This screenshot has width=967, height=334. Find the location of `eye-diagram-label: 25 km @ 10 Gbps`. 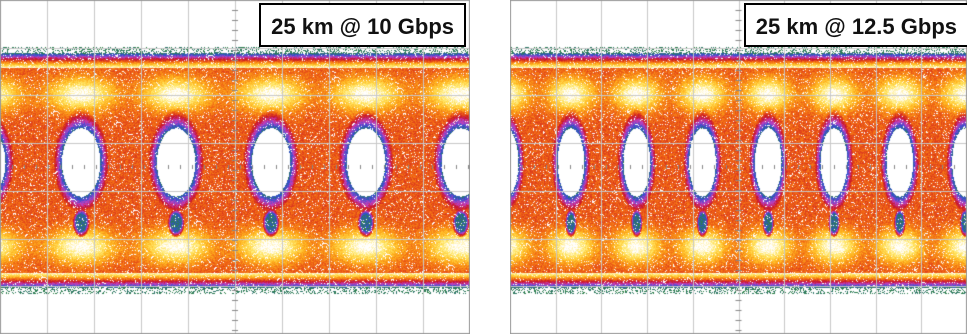

eye-diagram-label: 25 km @ 10 Gbps is located at coordinates (362, 25).